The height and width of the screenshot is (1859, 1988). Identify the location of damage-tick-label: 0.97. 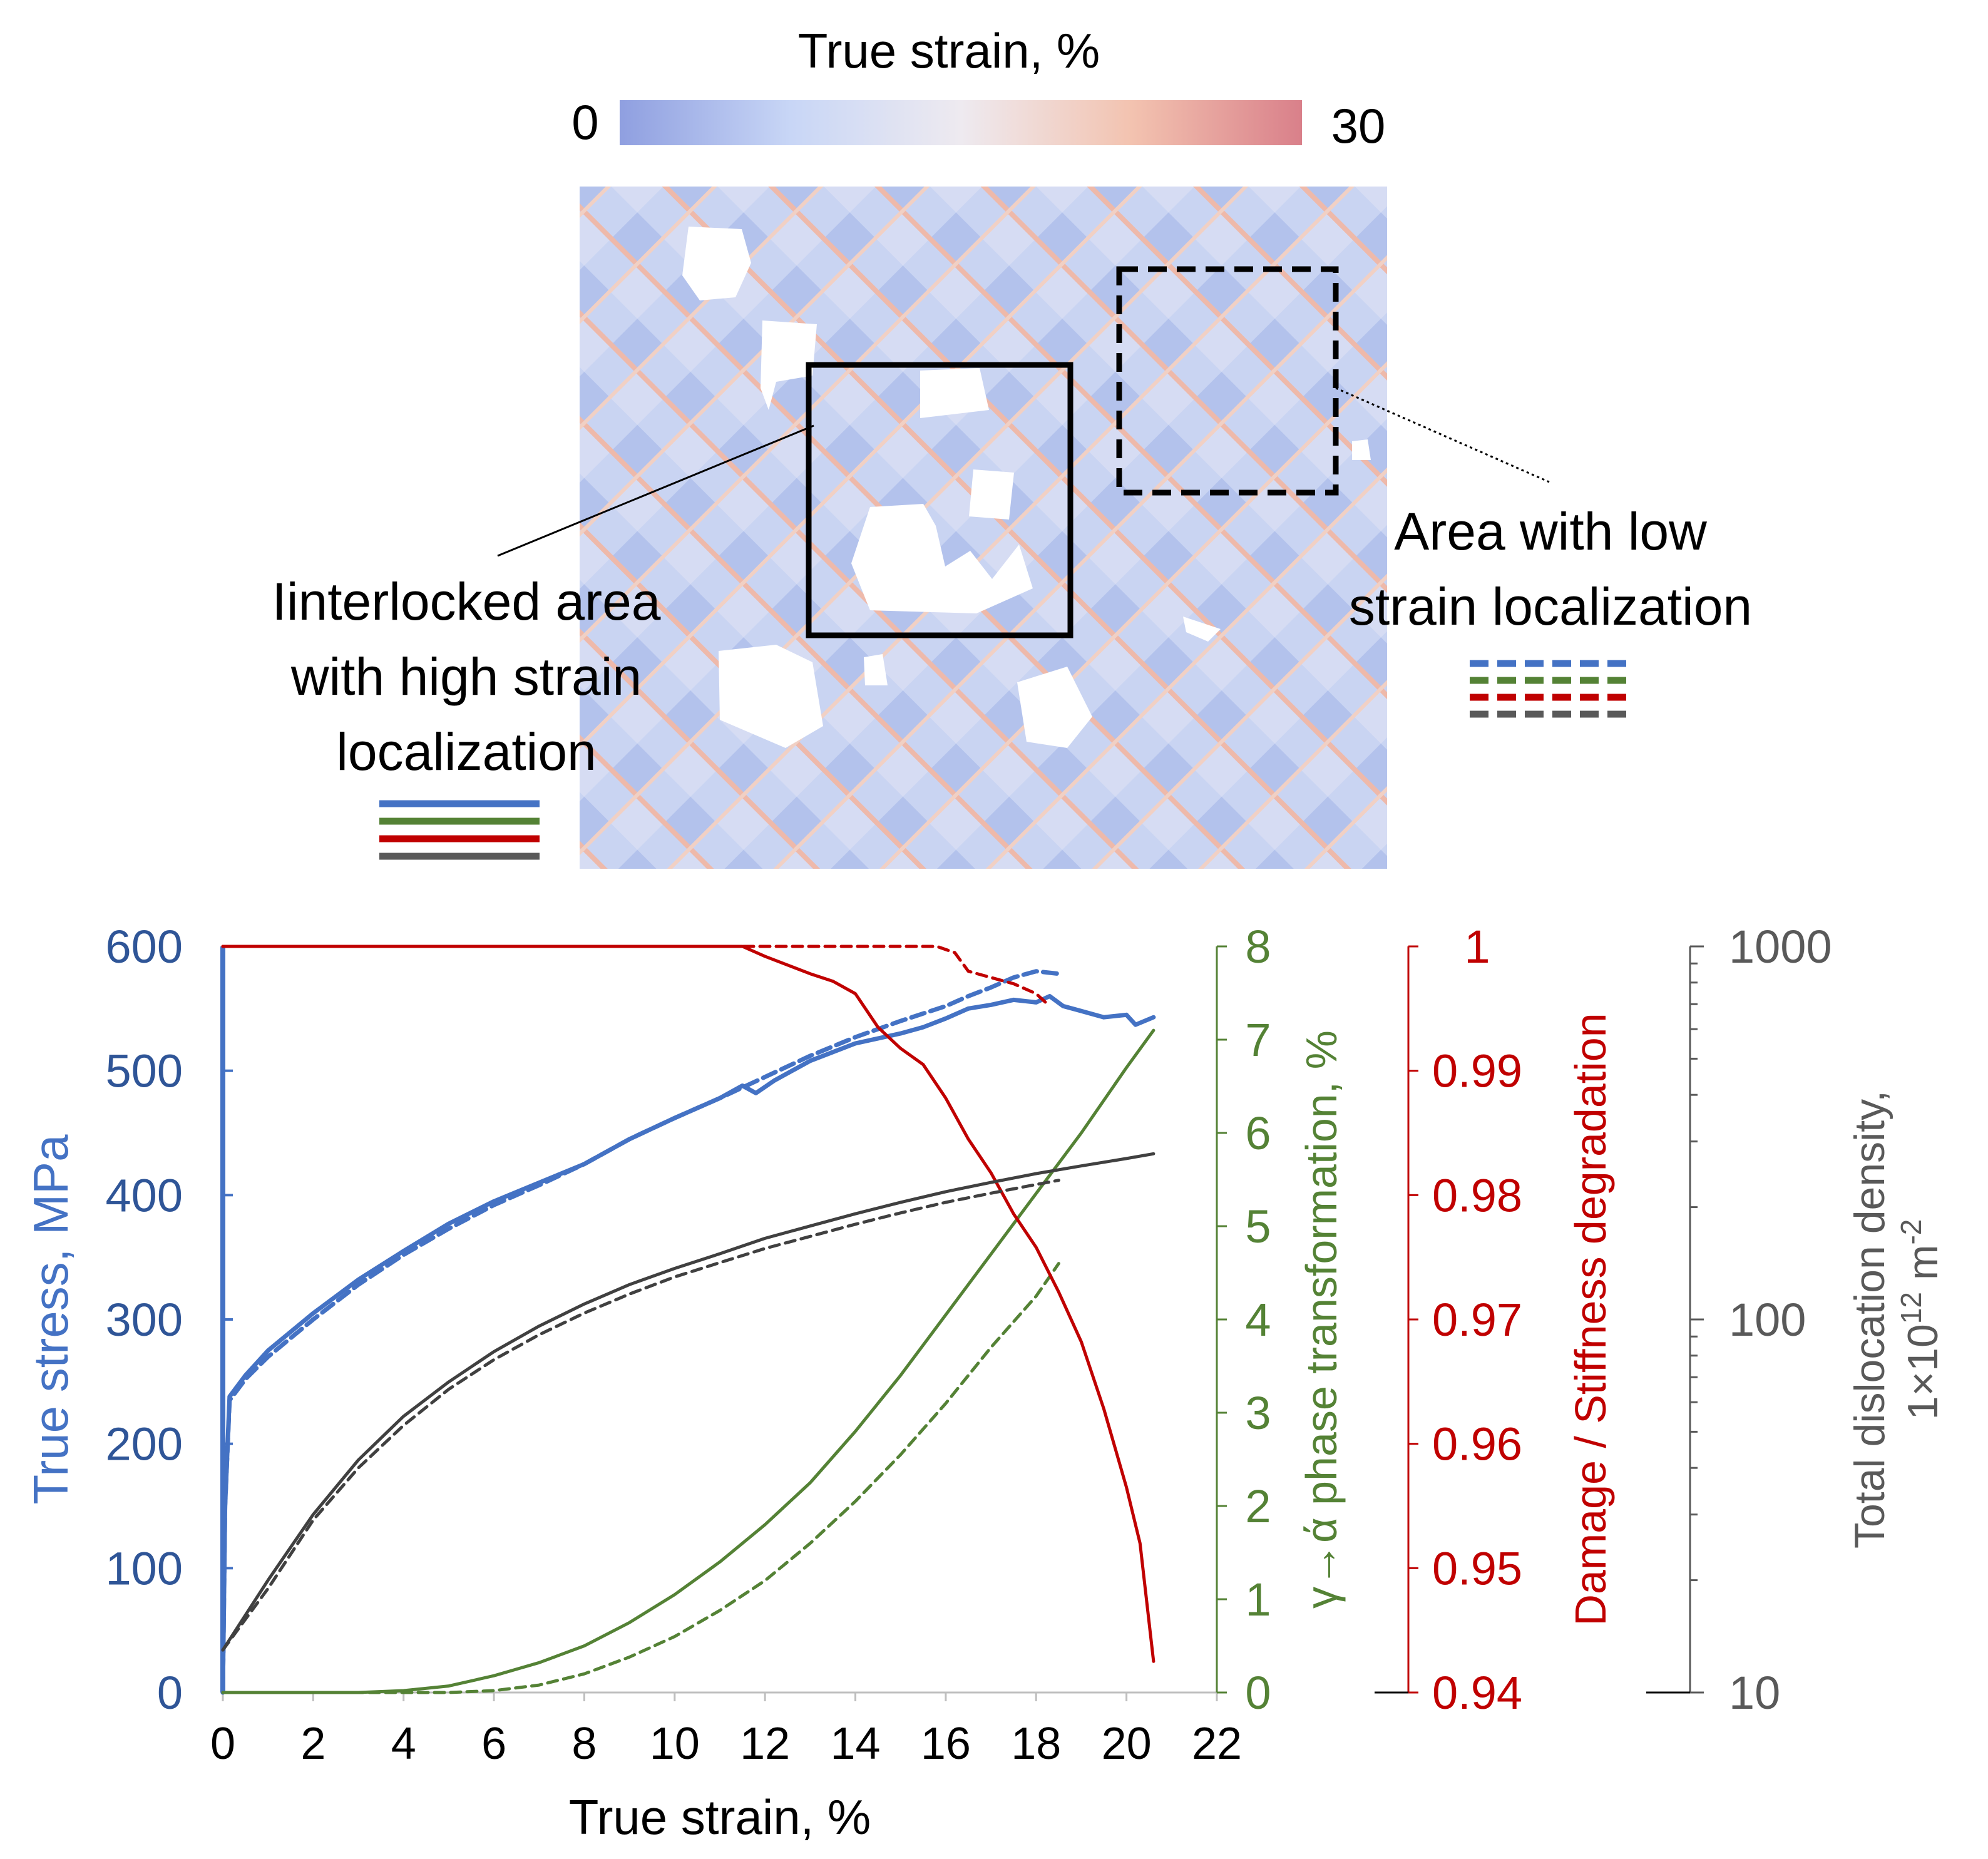
(1477, 1320).